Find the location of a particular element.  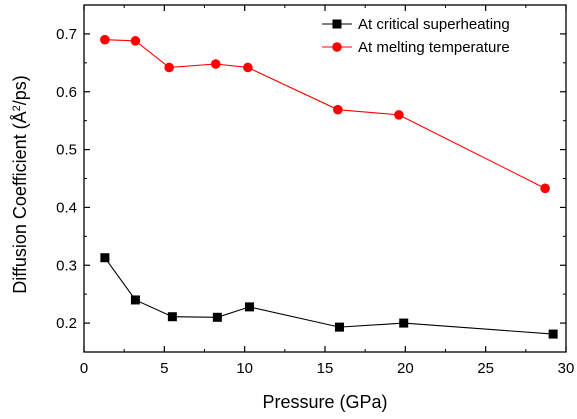

x-tick-label: 20 is located at coordinates (405, 368).